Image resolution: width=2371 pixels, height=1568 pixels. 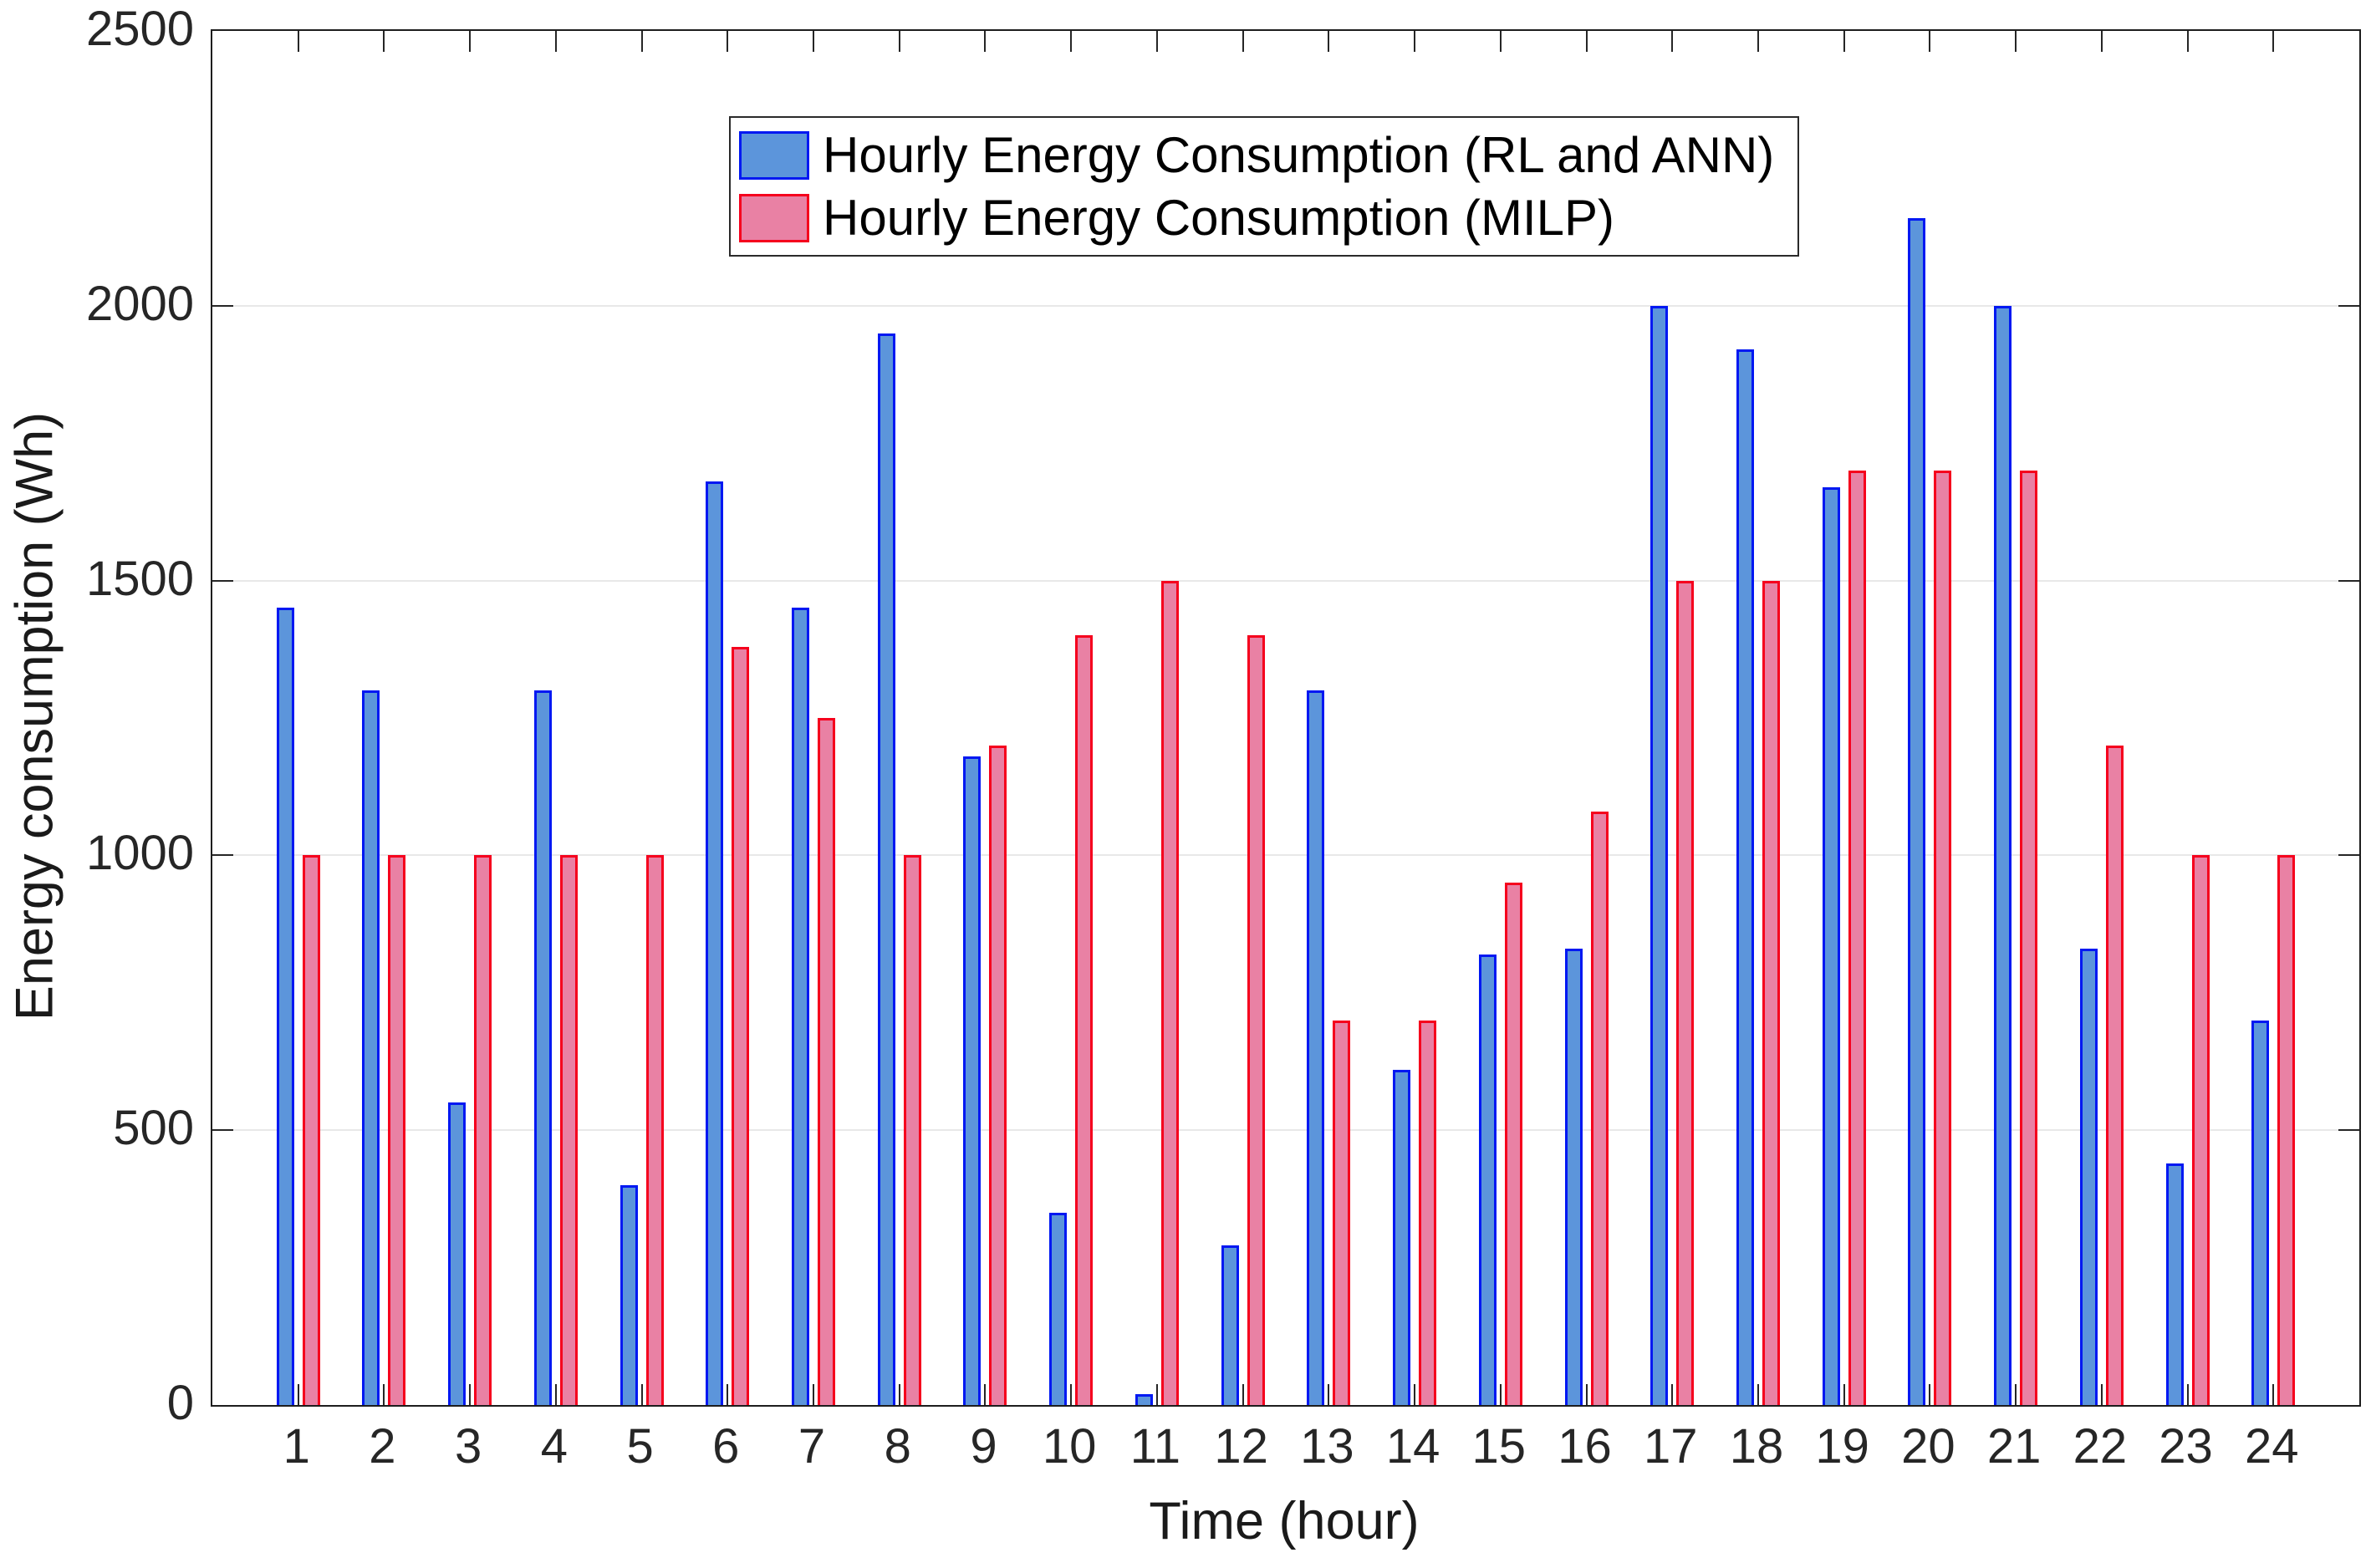 What do you see at coordinates (1499, 1446) in the screenshot?
I see `x-tick-label-15: 15` at bounding box center [1499, 1446].